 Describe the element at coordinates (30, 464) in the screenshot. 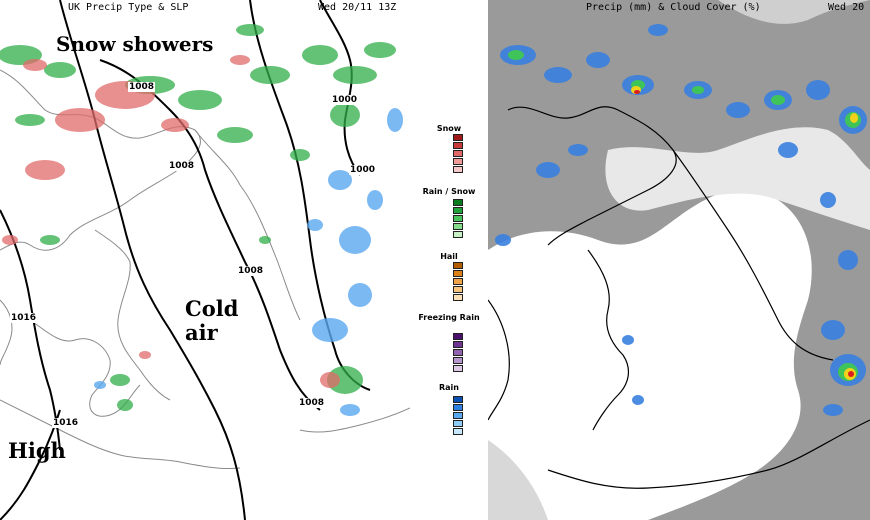

I see `isobar-1016-southwest` at that location.